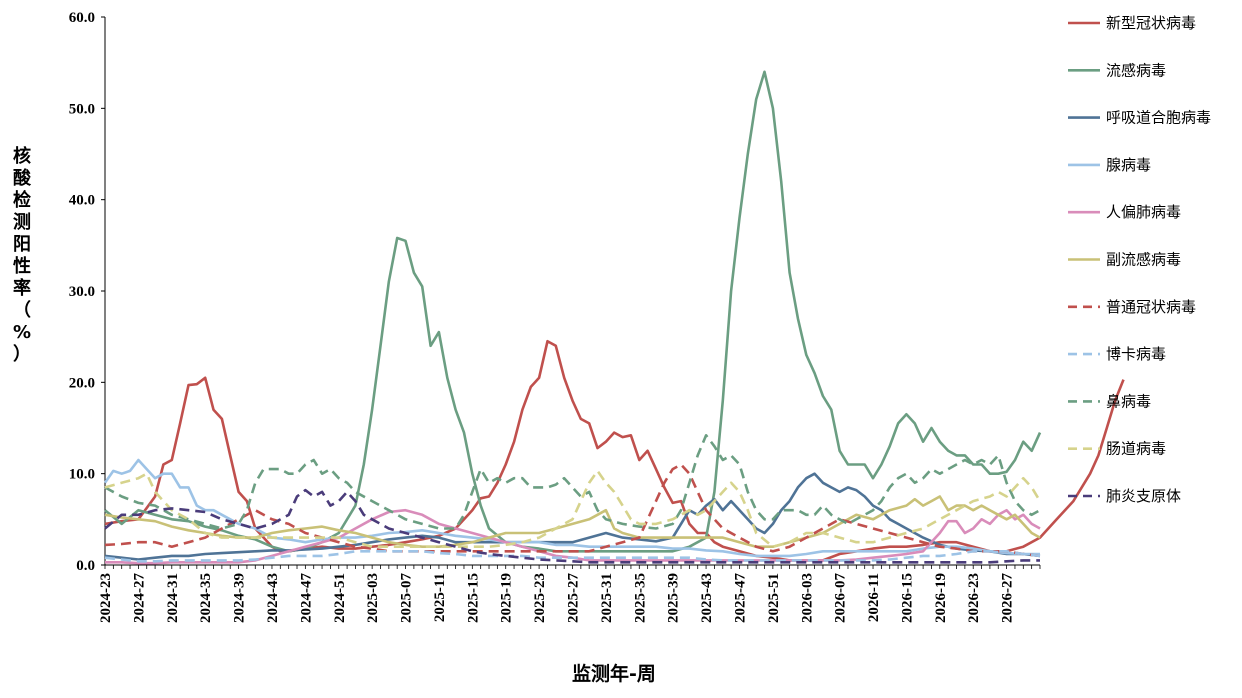 This screenshot has height=698, width=1242. What do you see at coordinates (206, 598) in the screenshot?
I see `x-tick-label: 2024-35` at bounding box center [206, 598].